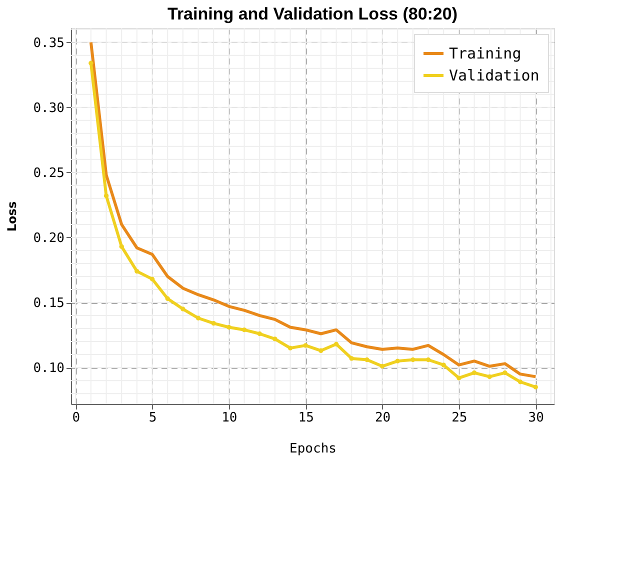 This screenshot has width=633, height=566. Describe the element at coordinates (313, 449) in the screenshot. I see `x-axis-title: Epochs` at that location.